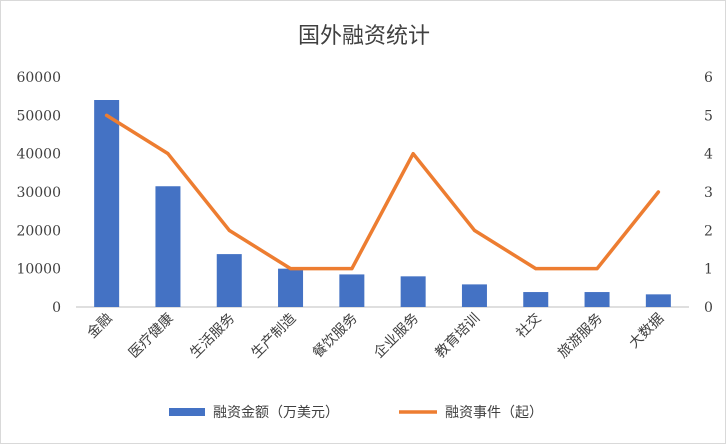 The width and height of the screenshot is (726, 447). What do you see at coordinates (396, 336) in the screenshot?
I see `x-tick-label: 企业服务` at bounding box center [396, 336].